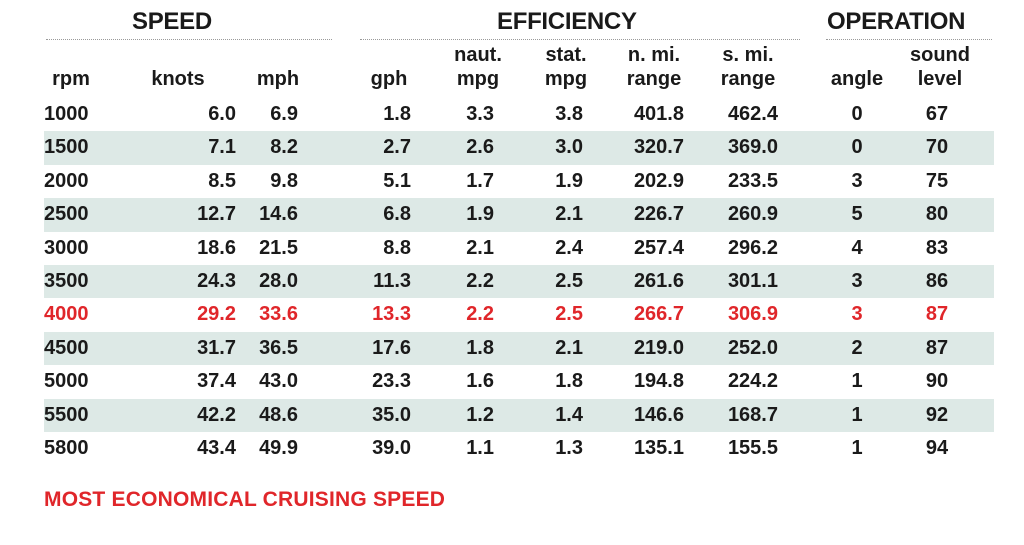 Image resolution: width=1024 pixels, height=545 pixels. Describe the element at coordinates (66, 447) in the screenshot. I see `cell-rpm: 5800` at that location.